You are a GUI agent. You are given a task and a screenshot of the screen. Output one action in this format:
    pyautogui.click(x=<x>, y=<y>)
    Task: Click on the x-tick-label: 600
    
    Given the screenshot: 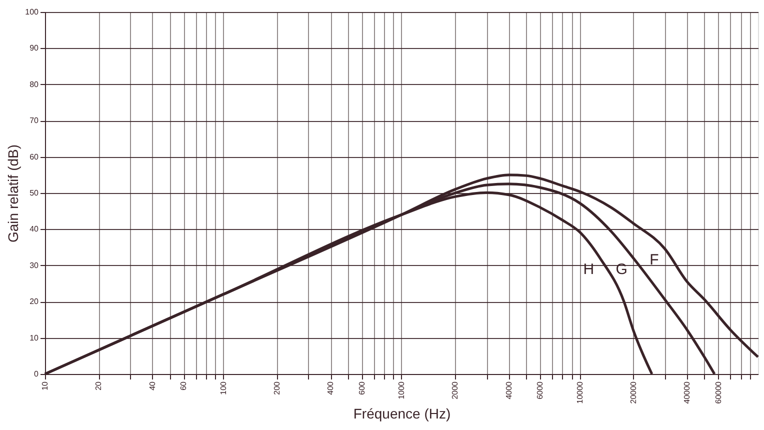 What is the action you would take?
    pyautogui.click(x=361, y=387)
    